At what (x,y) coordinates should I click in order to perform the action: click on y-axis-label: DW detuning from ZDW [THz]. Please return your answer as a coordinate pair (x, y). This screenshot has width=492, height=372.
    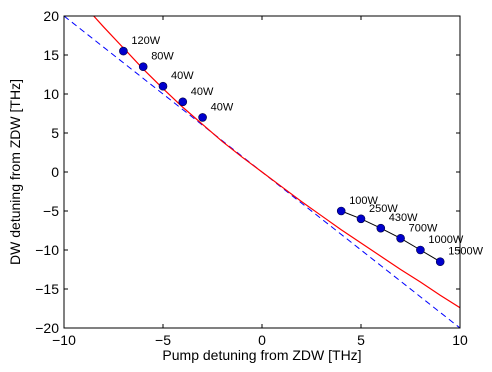
    Looking at the image, I should click on (15, 172).